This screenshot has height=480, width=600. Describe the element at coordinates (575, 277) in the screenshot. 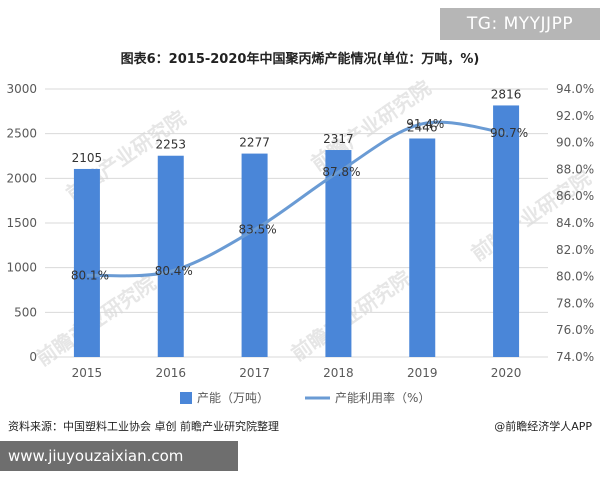

I see `y-right-tick-label: 80.0%` at that location.